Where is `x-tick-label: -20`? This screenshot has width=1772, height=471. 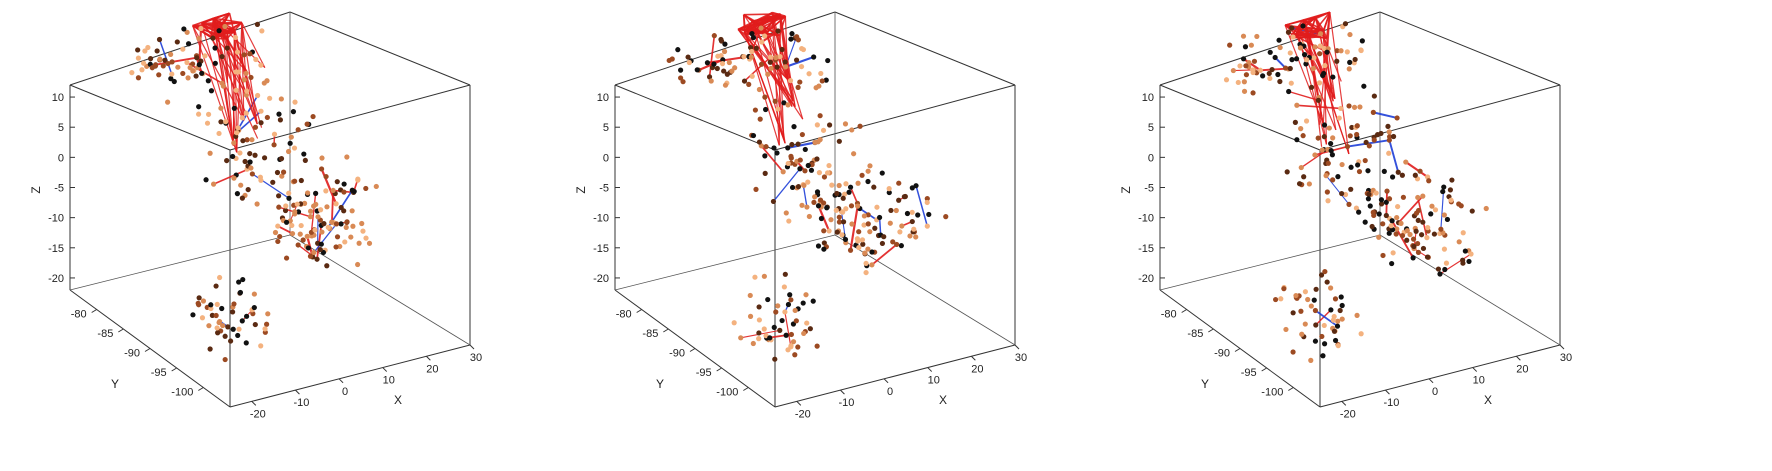 x-tick-label: -20 is located at coordinates (258, 414).